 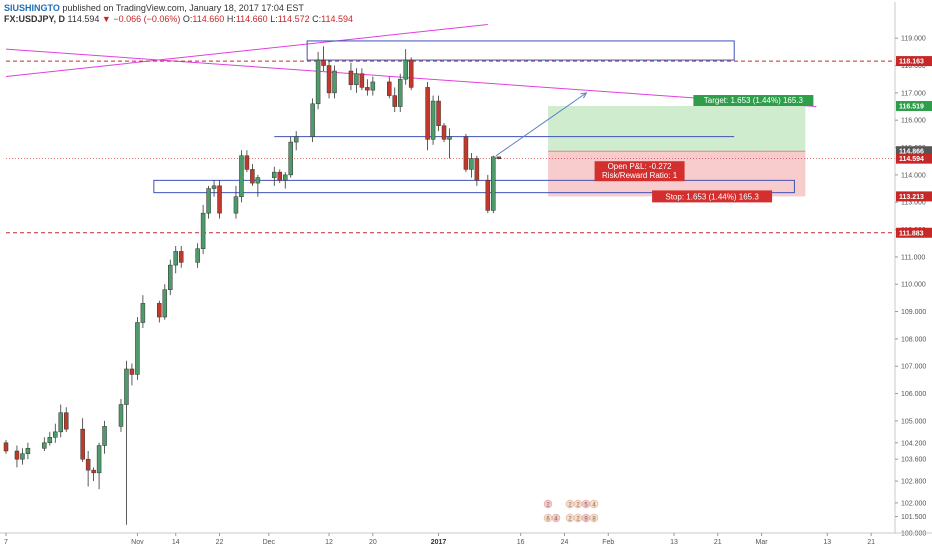 What do you see at coordinates (32, 8) in the screenshot?
I see `author-name: SIUSHINGTO` at bounding box center [32, 8].